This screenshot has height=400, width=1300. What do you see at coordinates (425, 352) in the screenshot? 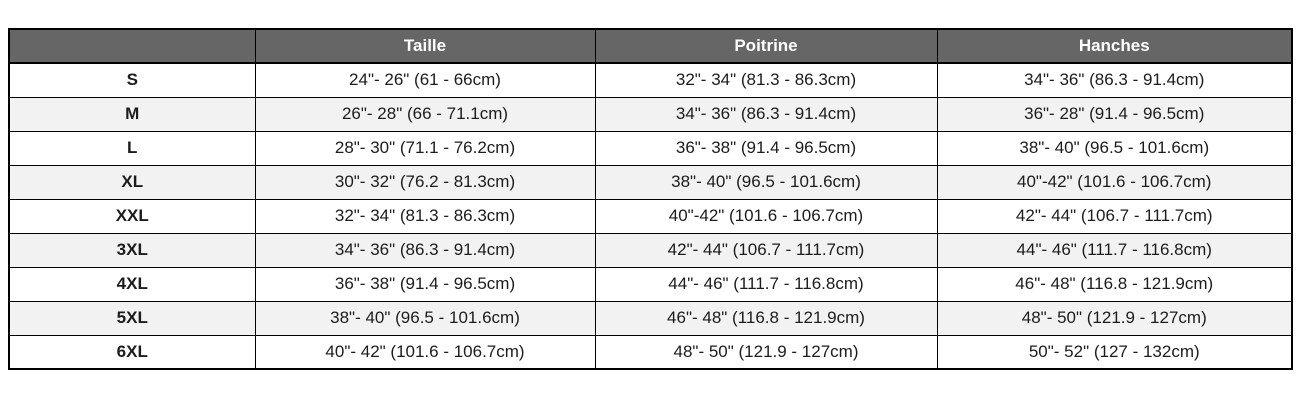
I see `measurement-cell: 40"- 42" (101.6 - 106.7cm)` at bounding box center [425, 352].